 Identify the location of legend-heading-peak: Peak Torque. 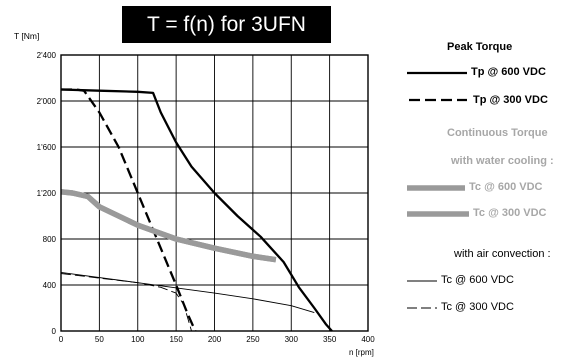
(480, 47).